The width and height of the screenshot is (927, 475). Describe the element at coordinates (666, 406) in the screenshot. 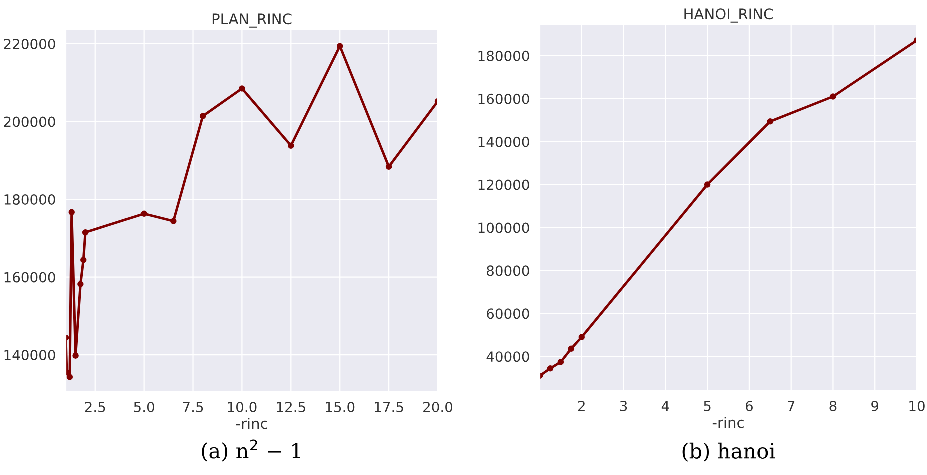

I see `x-tick-label: 4` at that location.